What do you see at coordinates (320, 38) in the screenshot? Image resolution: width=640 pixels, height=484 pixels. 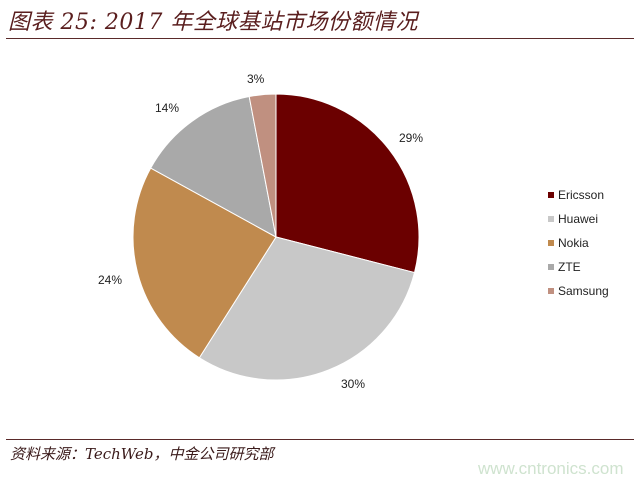 I see `title-divider` at bounding box center [320, 38].